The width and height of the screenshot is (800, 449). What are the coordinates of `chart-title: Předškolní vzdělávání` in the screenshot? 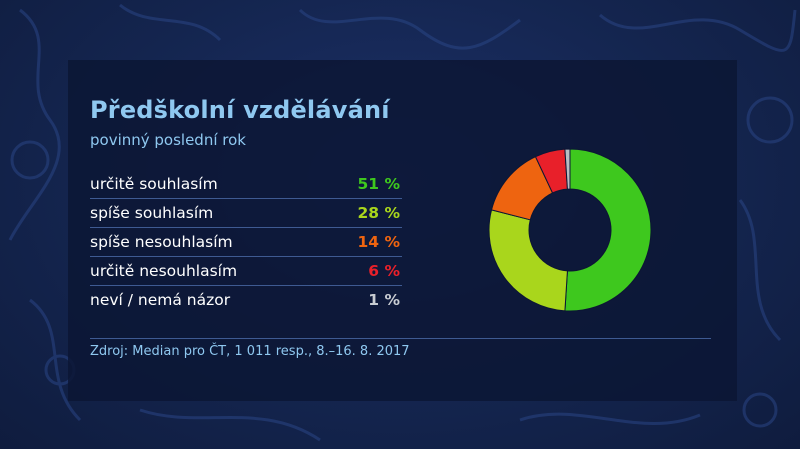 It's located at (240, 110).